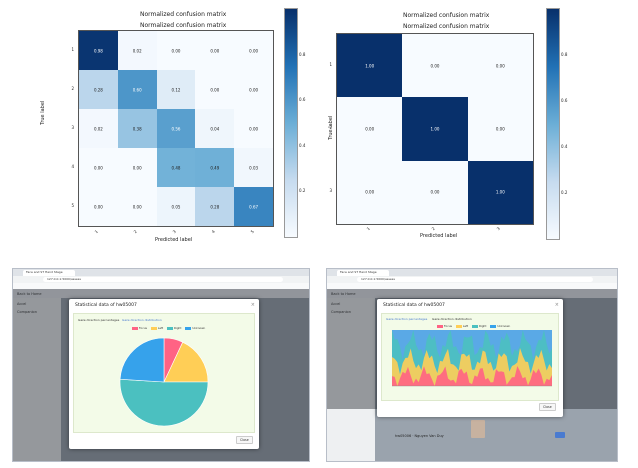  Describe the element at coordinates (439, 236) in the screenshot. I see `cm-xlabel: Predicted label` at that location.